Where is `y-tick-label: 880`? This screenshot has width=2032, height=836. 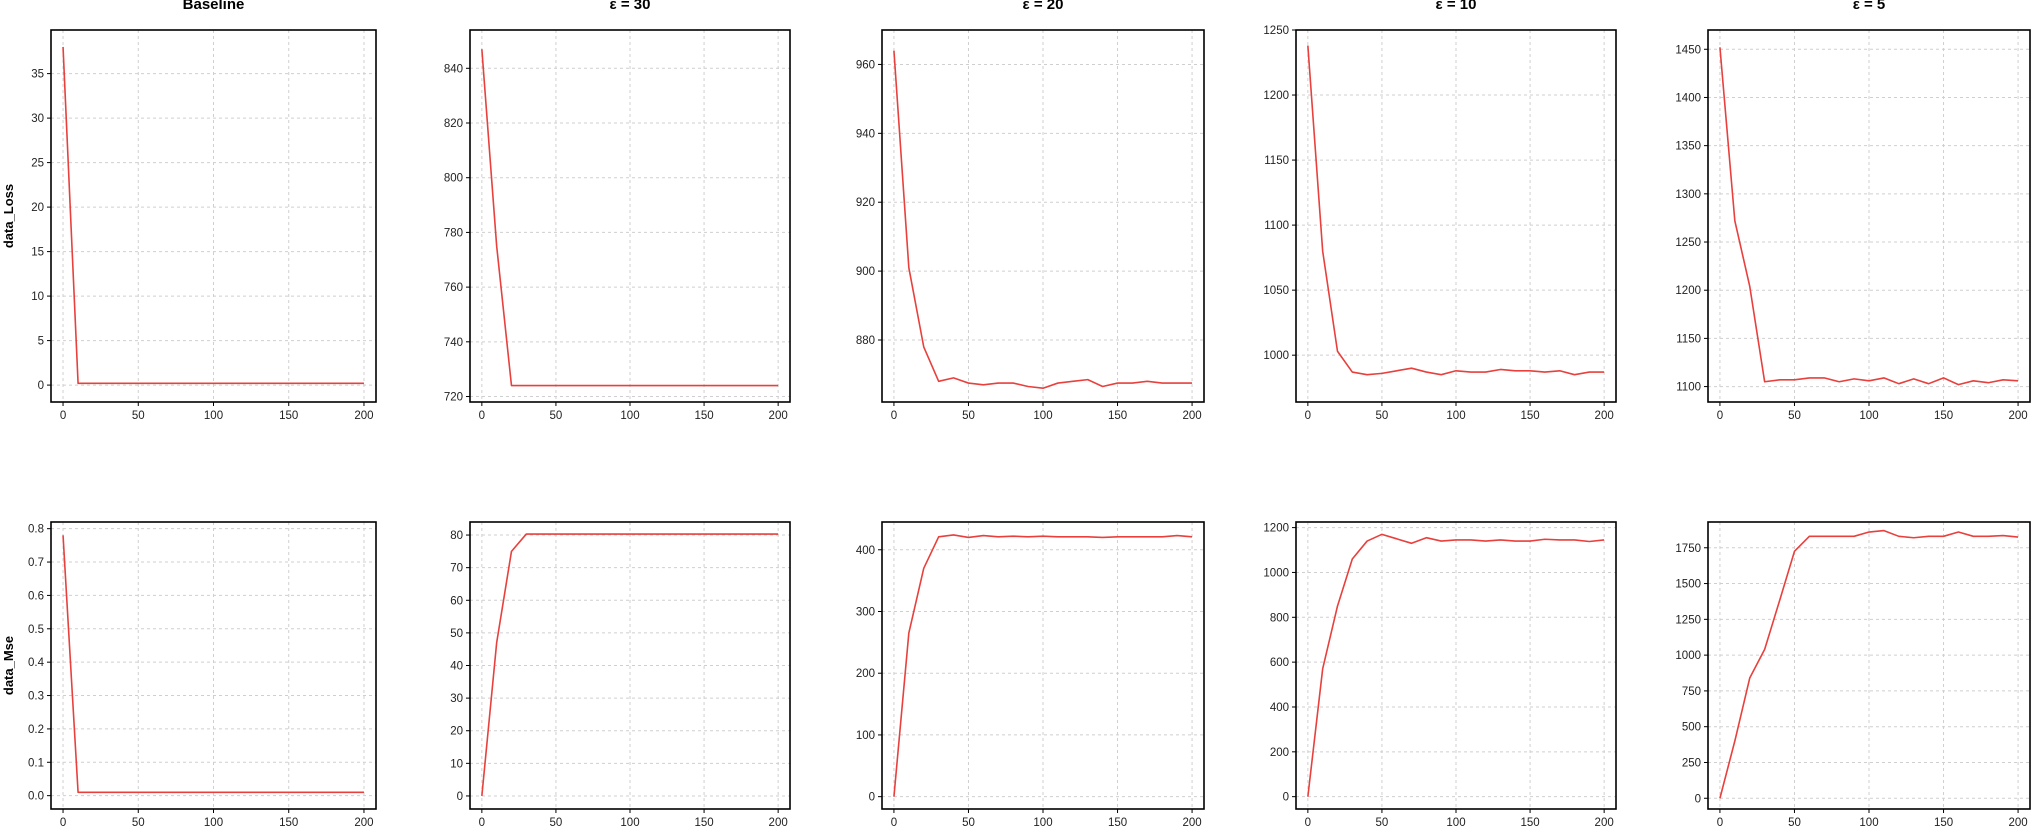 y-tick-label: 880 is located at coordinates (865, 341).